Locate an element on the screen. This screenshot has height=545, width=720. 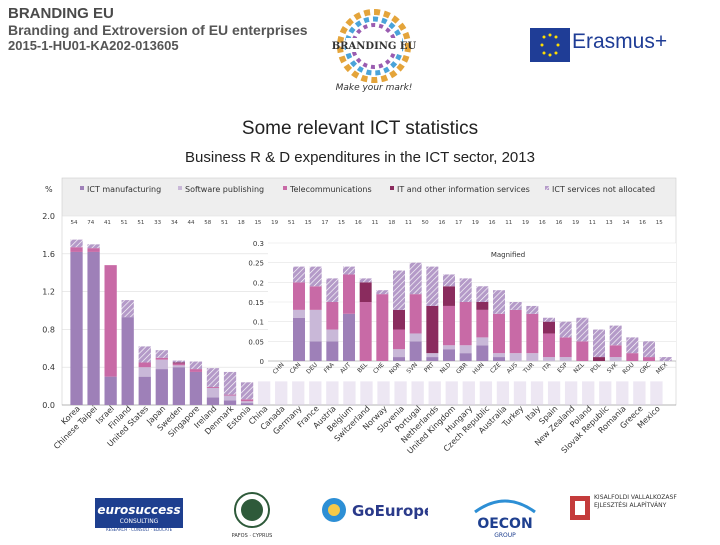
zoom-tick-label: 0.15 is located at coordinates (256, 303).